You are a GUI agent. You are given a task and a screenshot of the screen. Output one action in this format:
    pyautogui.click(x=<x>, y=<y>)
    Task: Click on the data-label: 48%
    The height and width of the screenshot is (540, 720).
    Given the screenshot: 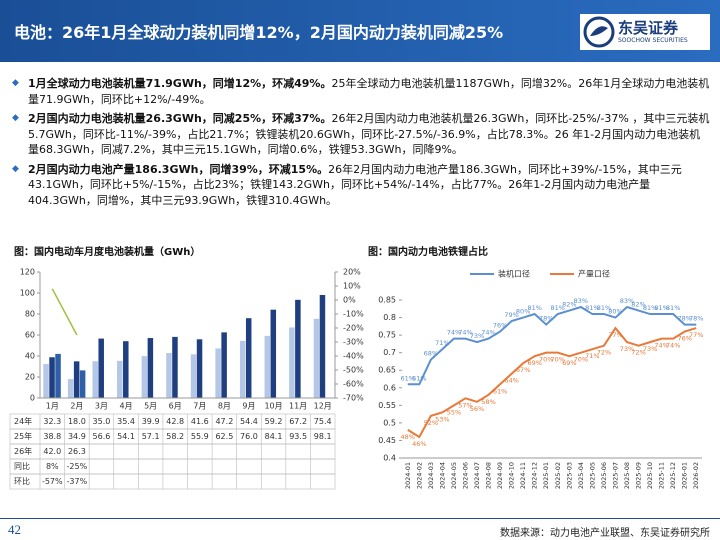 What is the action you would take?
    pyautogui.click(x=408, y=437)
    